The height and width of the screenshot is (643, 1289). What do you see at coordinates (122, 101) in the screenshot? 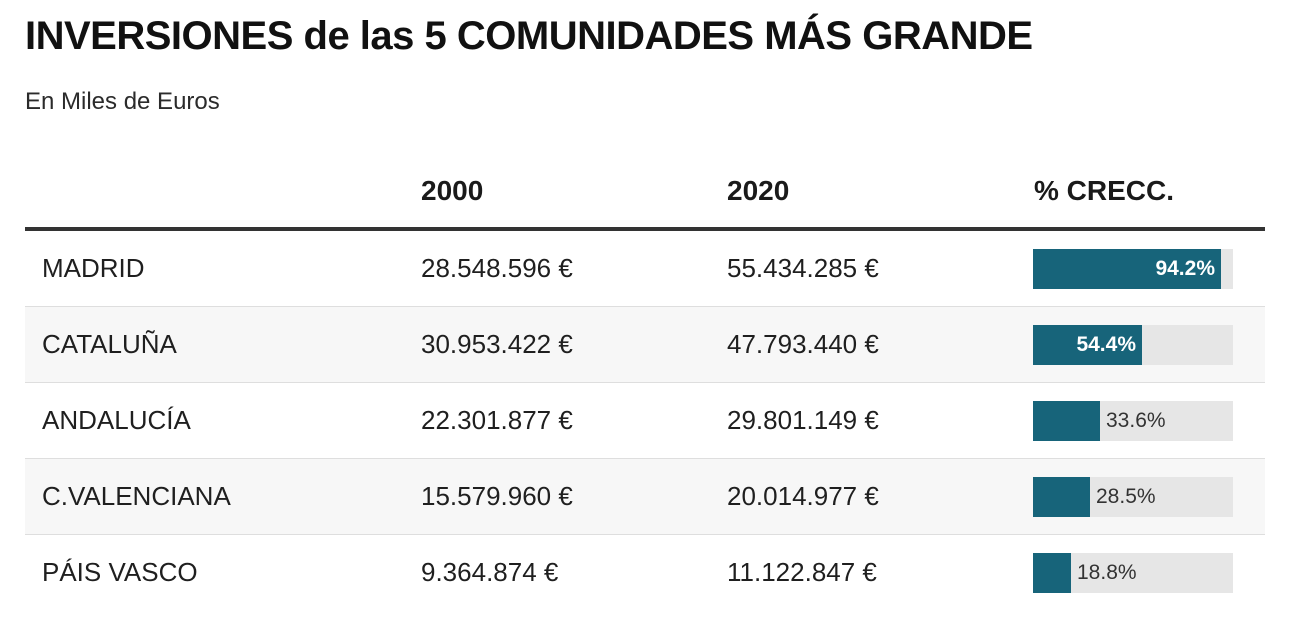
I see `chart-subtitle: En Miles de Euros` at bounding box center [122, 101].